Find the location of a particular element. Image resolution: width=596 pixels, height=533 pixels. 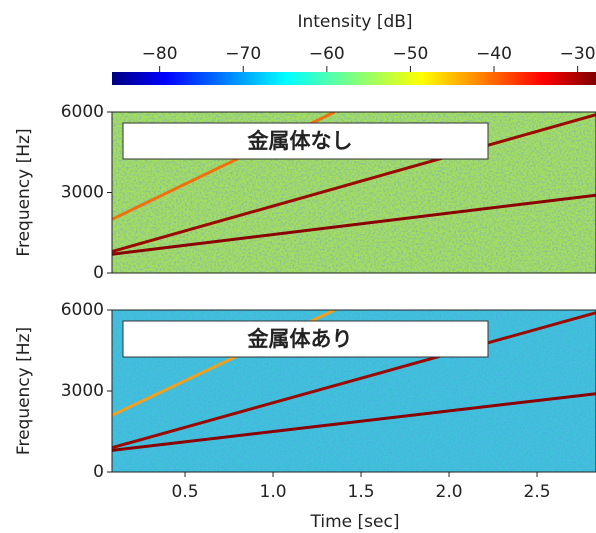

colorbar-label: Intensity [dB] is located at coordinates (354, 22).